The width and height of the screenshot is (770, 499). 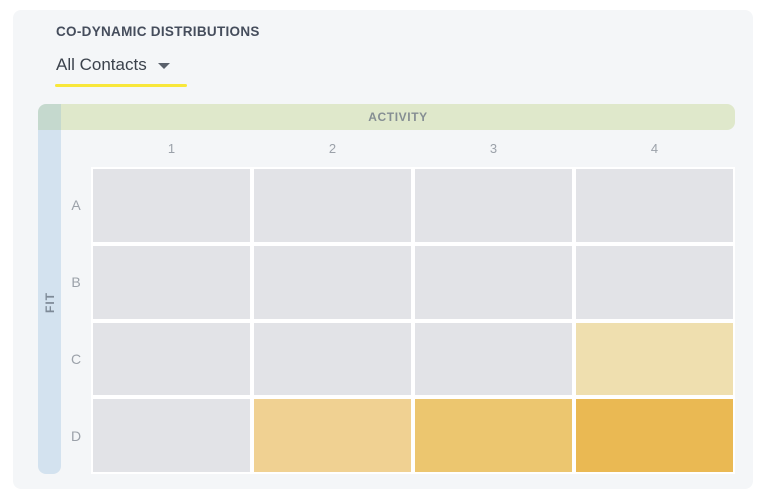 I want to click on contacts-filter-value: All Contacts, so click(x=101, y=64).